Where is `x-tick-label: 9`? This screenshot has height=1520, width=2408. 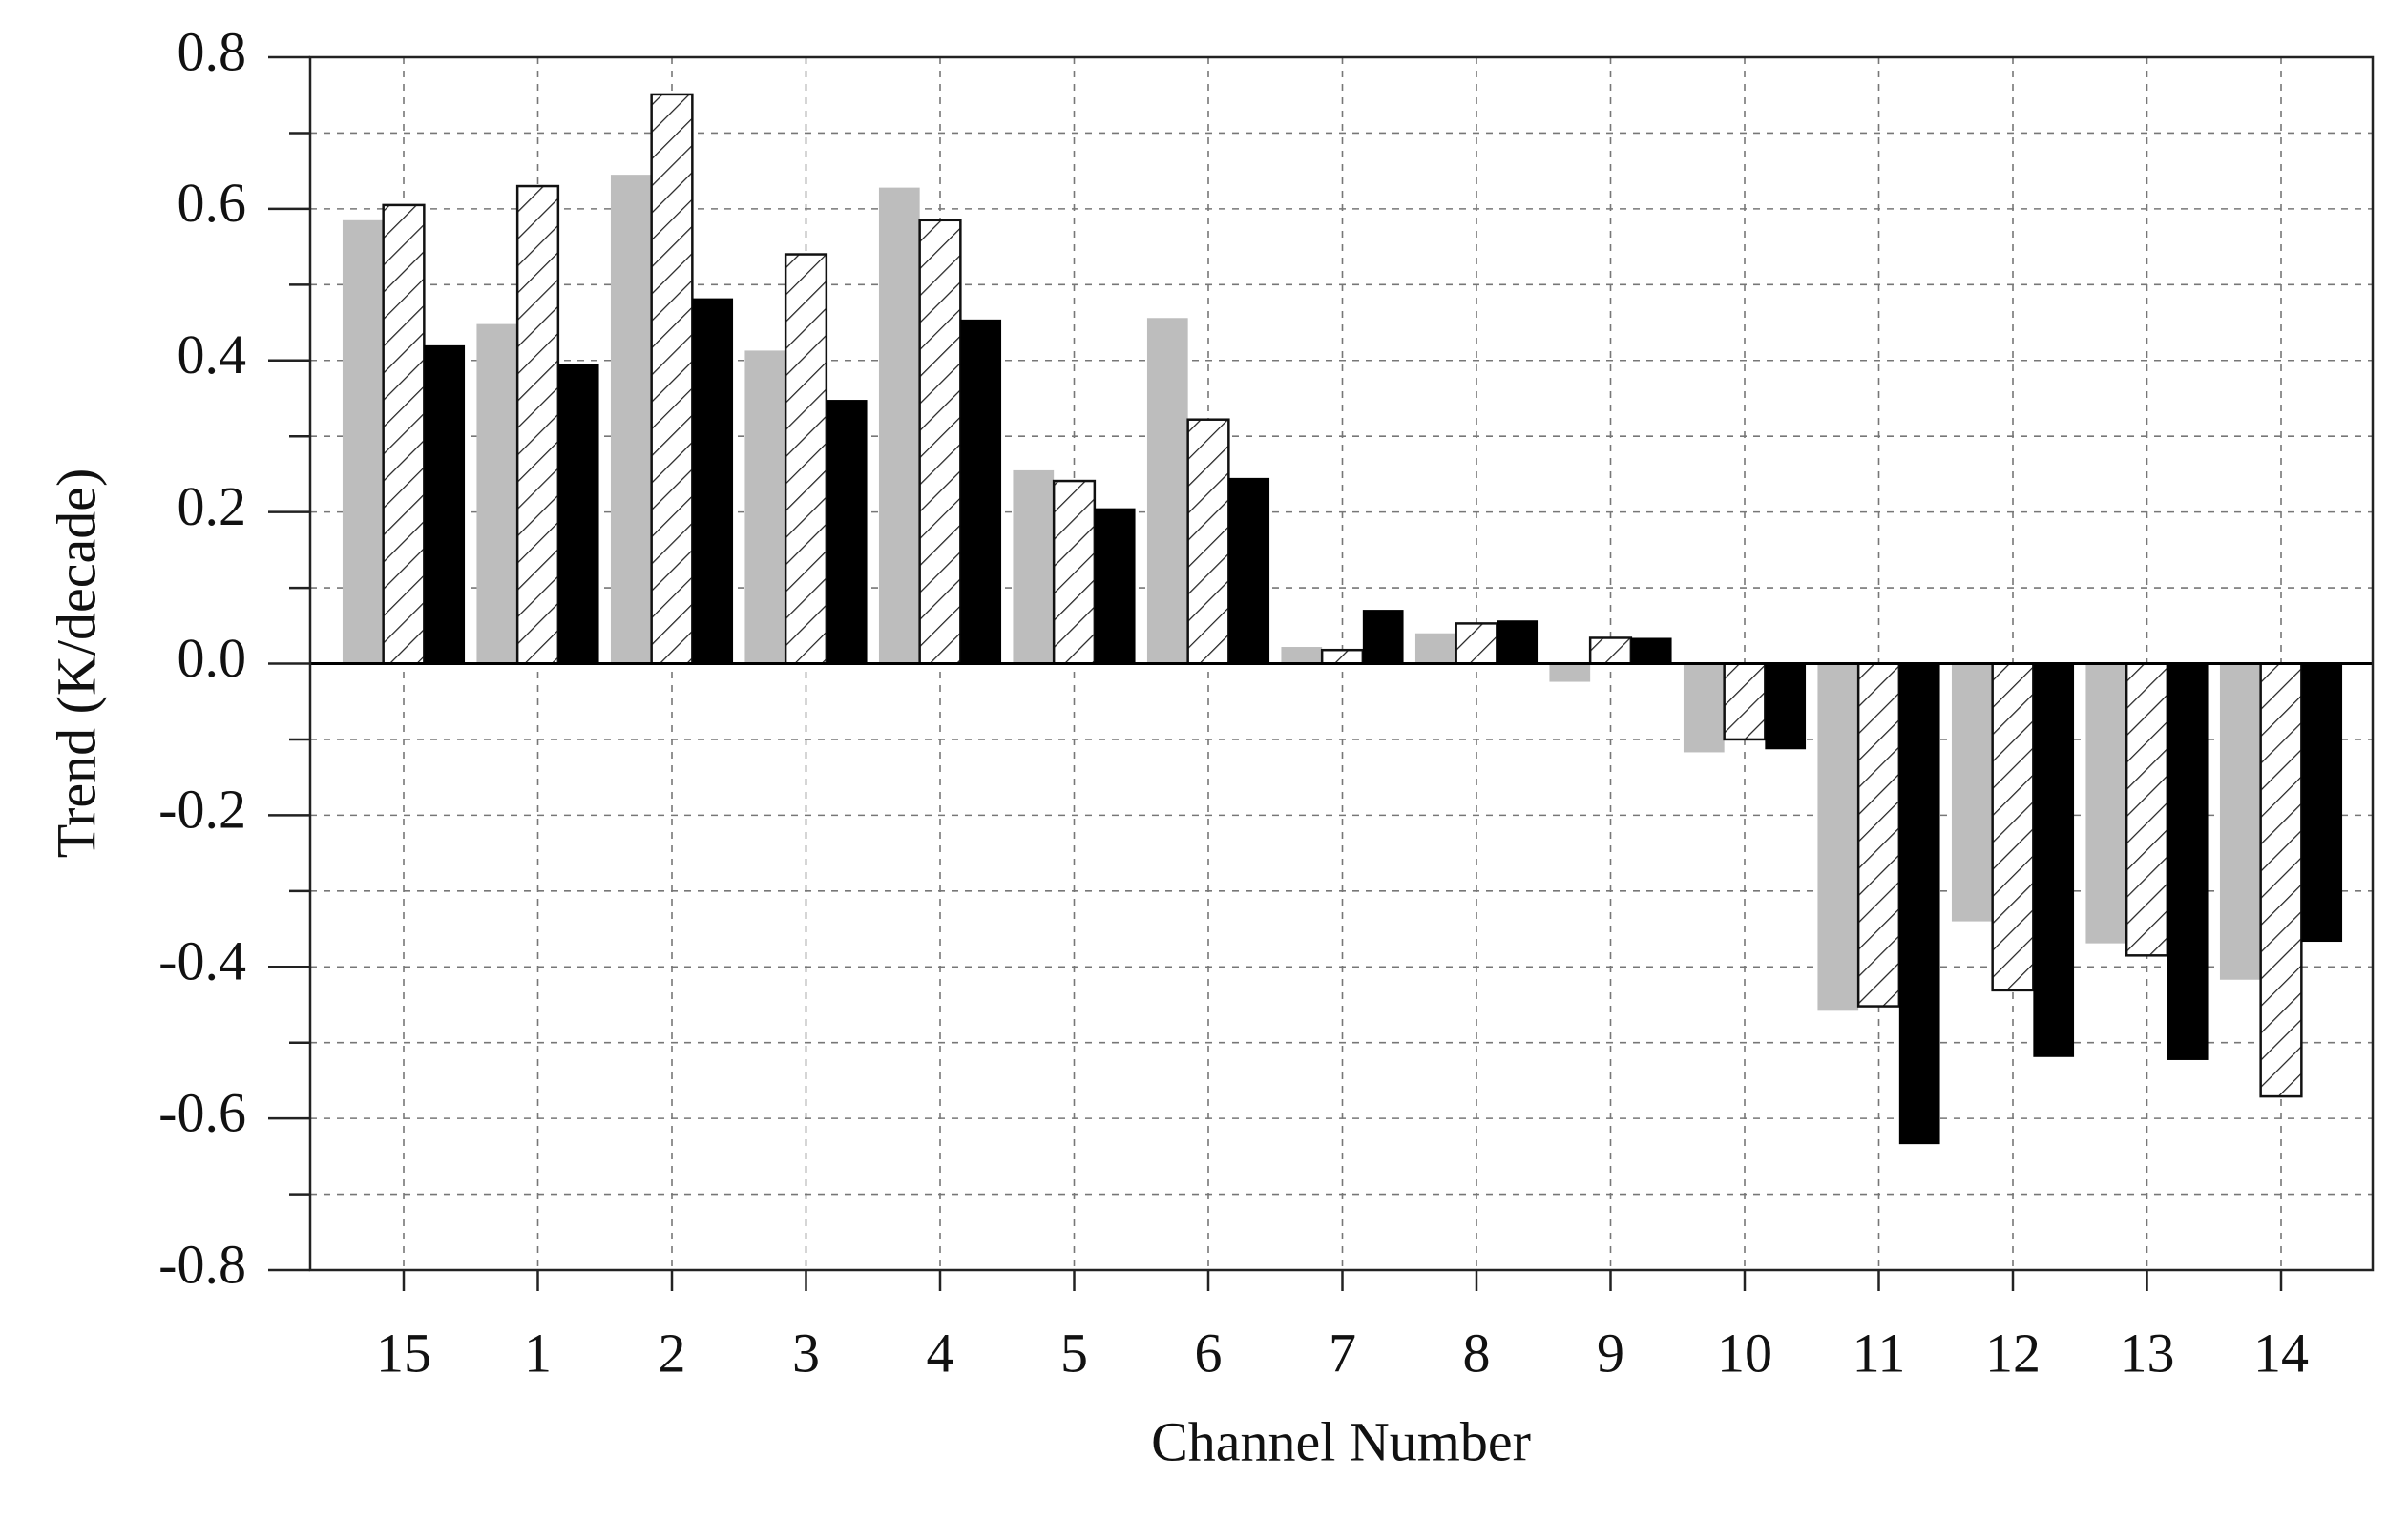 x-tick-label: 9 is located at coordinates (1610, 1353).